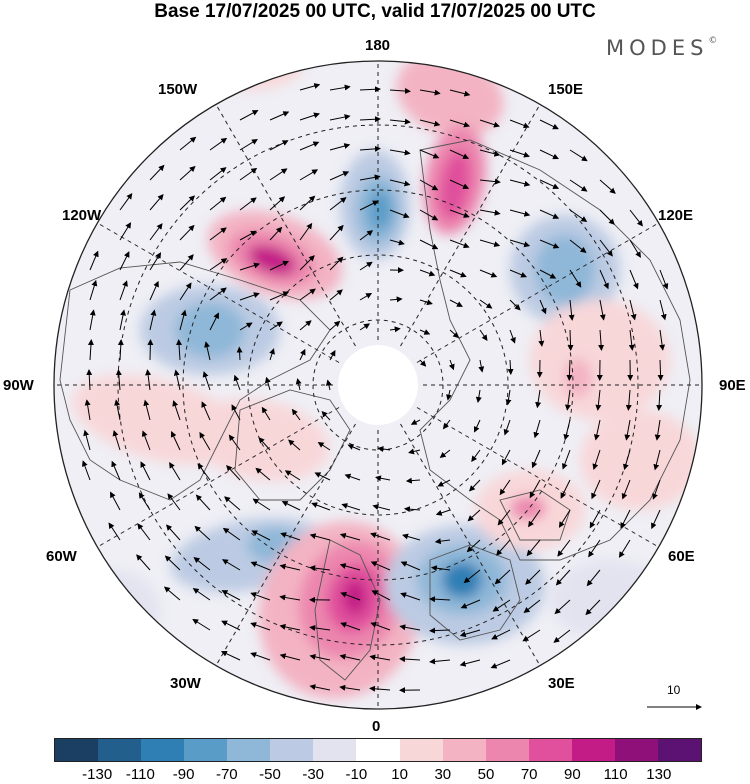 The image size is (750, 784). What do you see at coordinates (572, 774) in the screenshot?
I see `colorbar-tick-label: 90` at bounding box center [572, 774].